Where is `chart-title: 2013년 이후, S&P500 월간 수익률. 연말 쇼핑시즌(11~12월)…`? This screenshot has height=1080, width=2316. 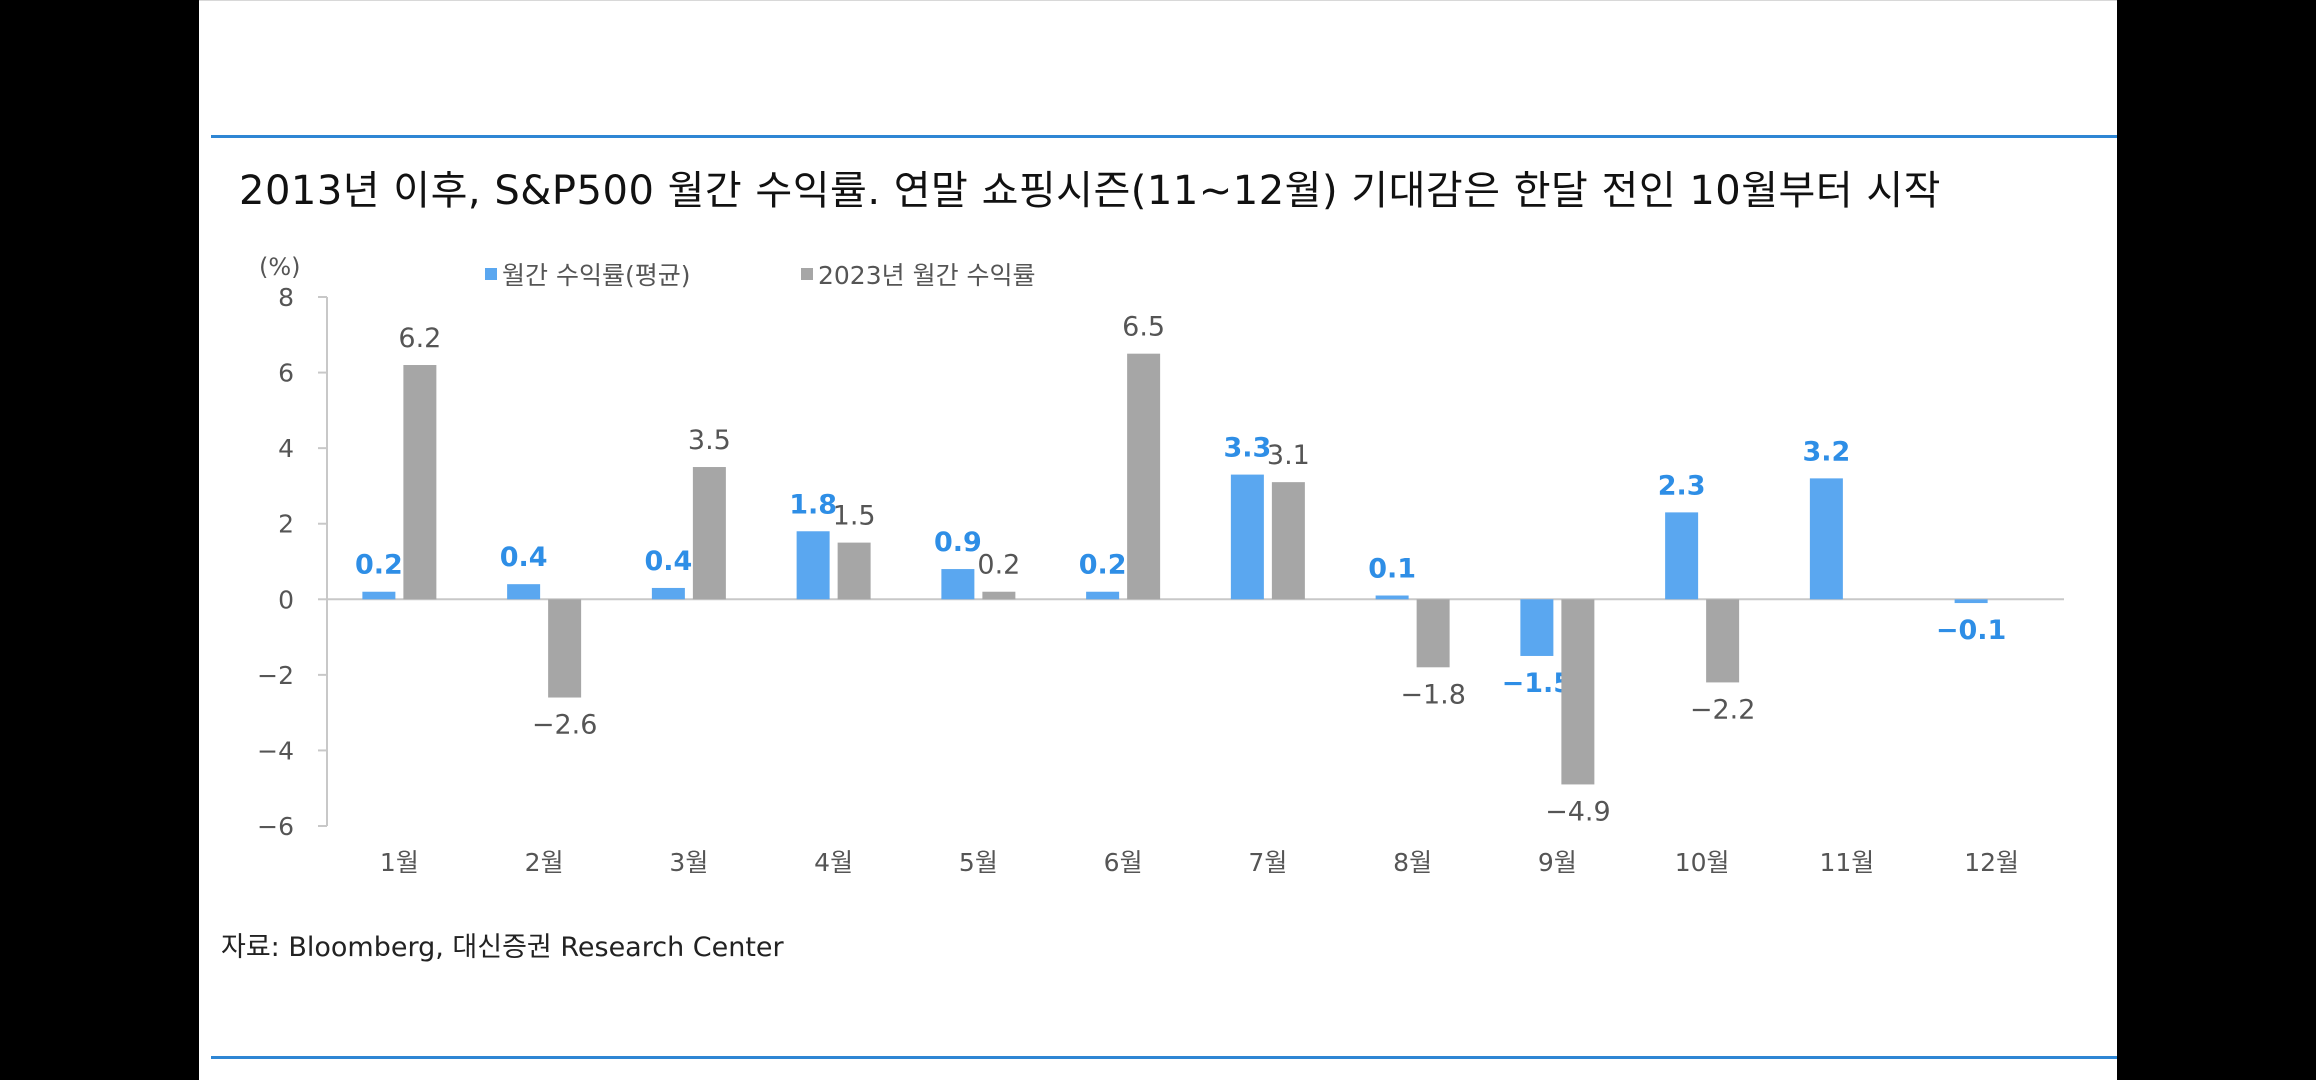
chart-title: 2013년 이후, S&P500 월간 수익률. 연말 쇼핑시즌(11~12월)… is located at coordinates (1090, 191).